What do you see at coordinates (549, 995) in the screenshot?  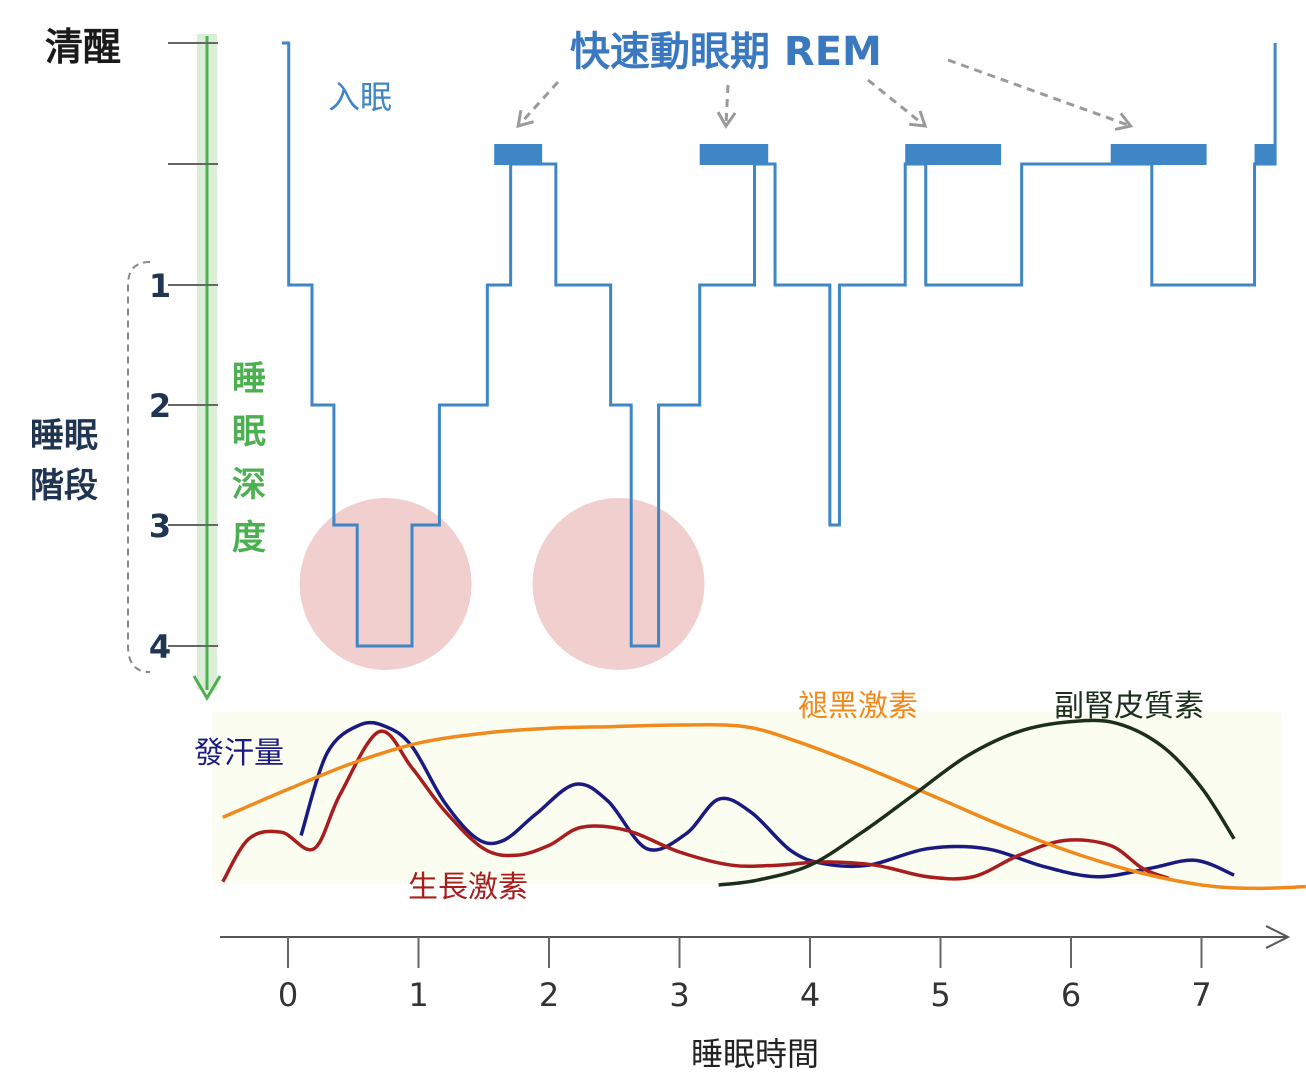 I see `x-tick-label-2: 2` at bounding box center [549, 995].